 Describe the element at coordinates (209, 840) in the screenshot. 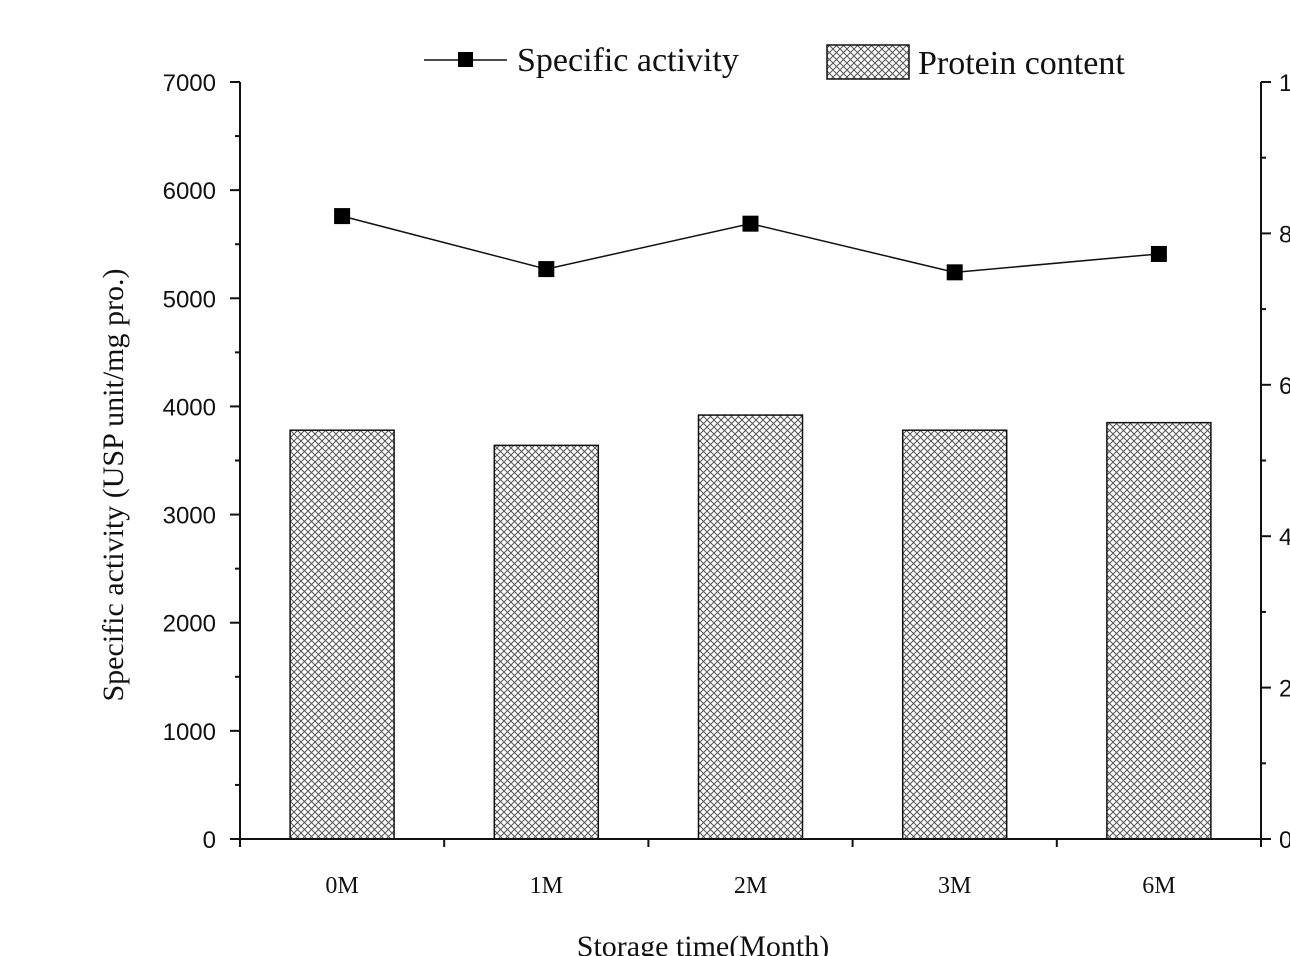

I see `y-tick-label: 0` at that location.